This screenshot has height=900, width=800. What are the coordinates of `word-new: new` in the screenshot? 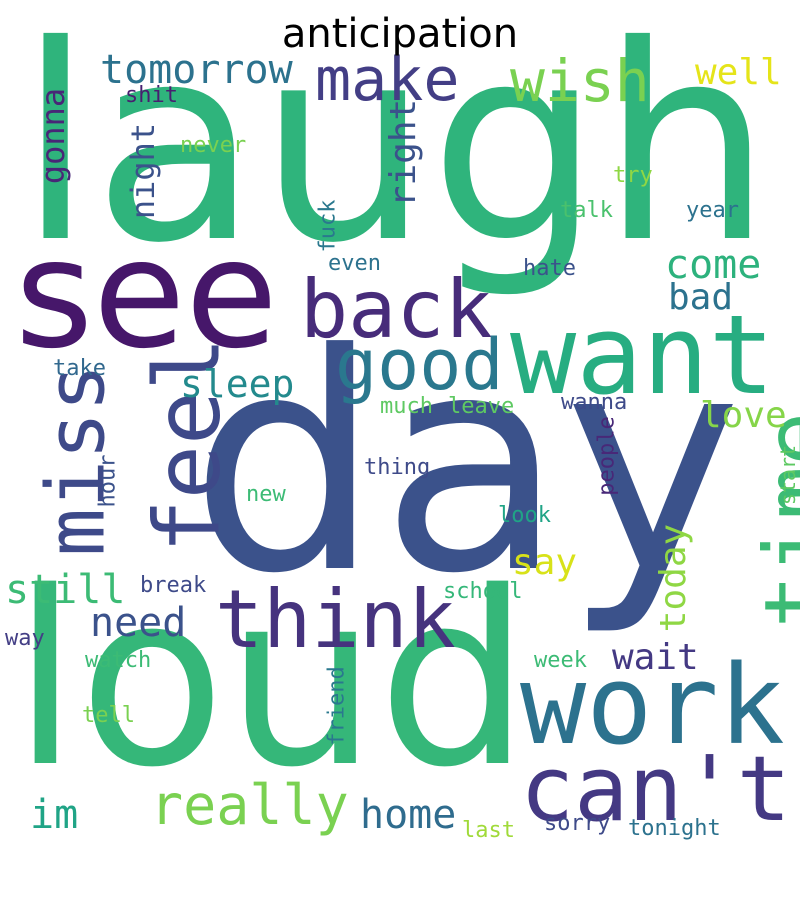 It's located at (266, 494).